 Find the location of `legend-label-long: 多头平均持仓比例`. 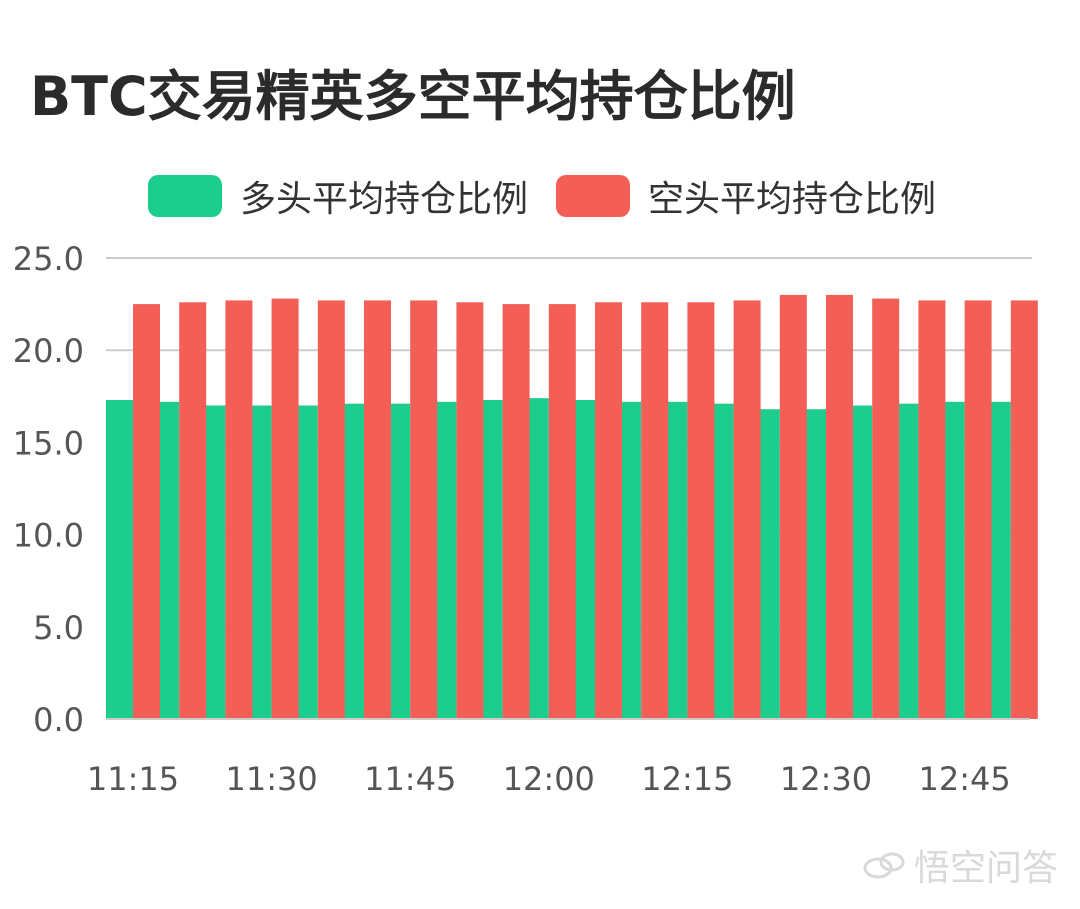

legend-label-long: 多头平均持仓比例 is located at coordinates (384, 199).